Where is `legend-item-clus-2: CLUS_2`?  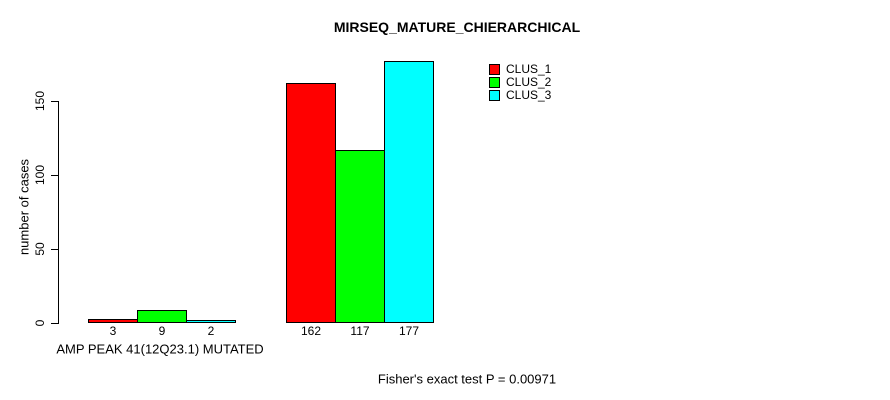 legend-item-clus-2: CLUS_2 is located at coordinates (520, 82).